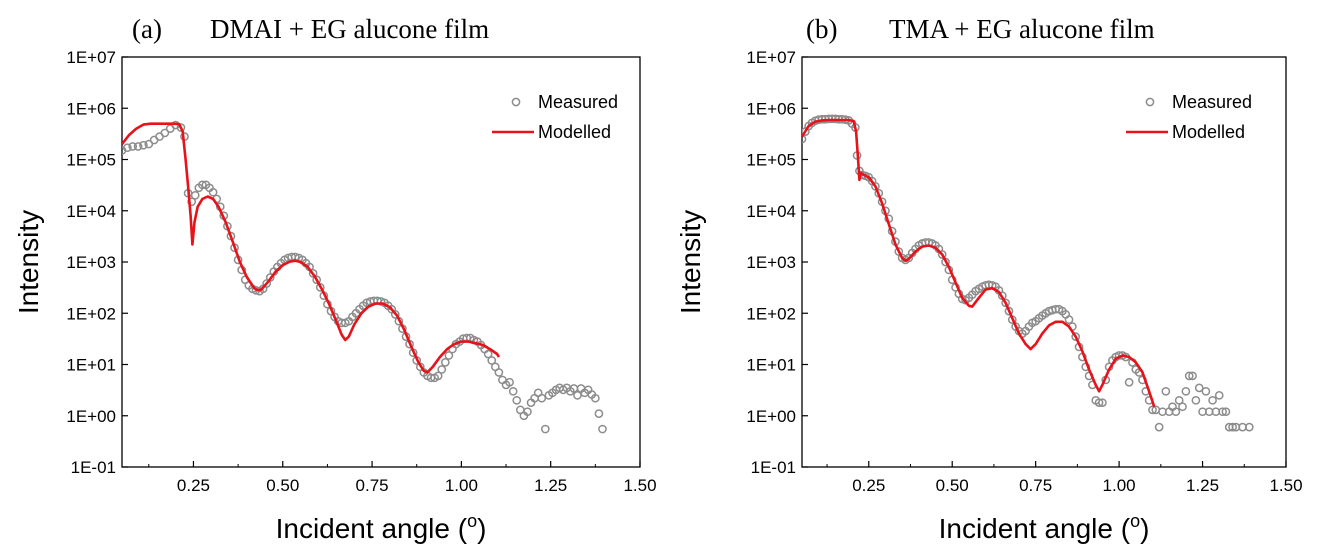 The image size is (1319, 550). Describe the element at coordinates (93, 467) in the screenshot. I see `y-tick-label: 1E-01` at that location.